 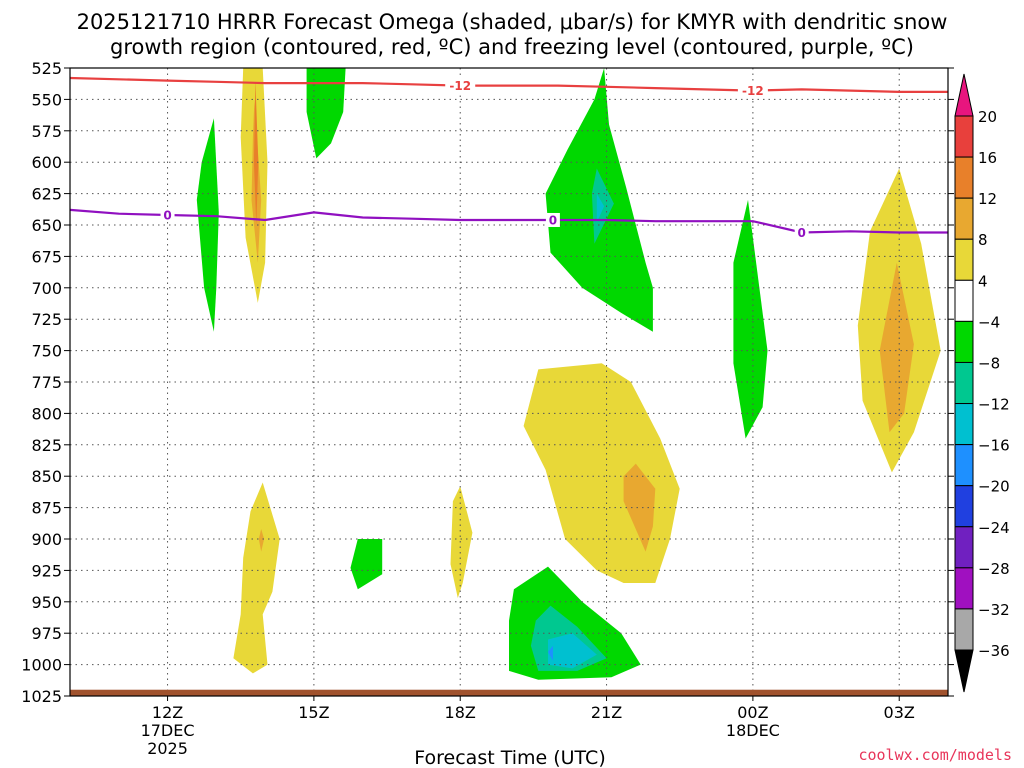 What do you see at coordinates (46, 319) in the screenshot?
I see `y-tick-label-725: 725` at bounding box center [46, 319].